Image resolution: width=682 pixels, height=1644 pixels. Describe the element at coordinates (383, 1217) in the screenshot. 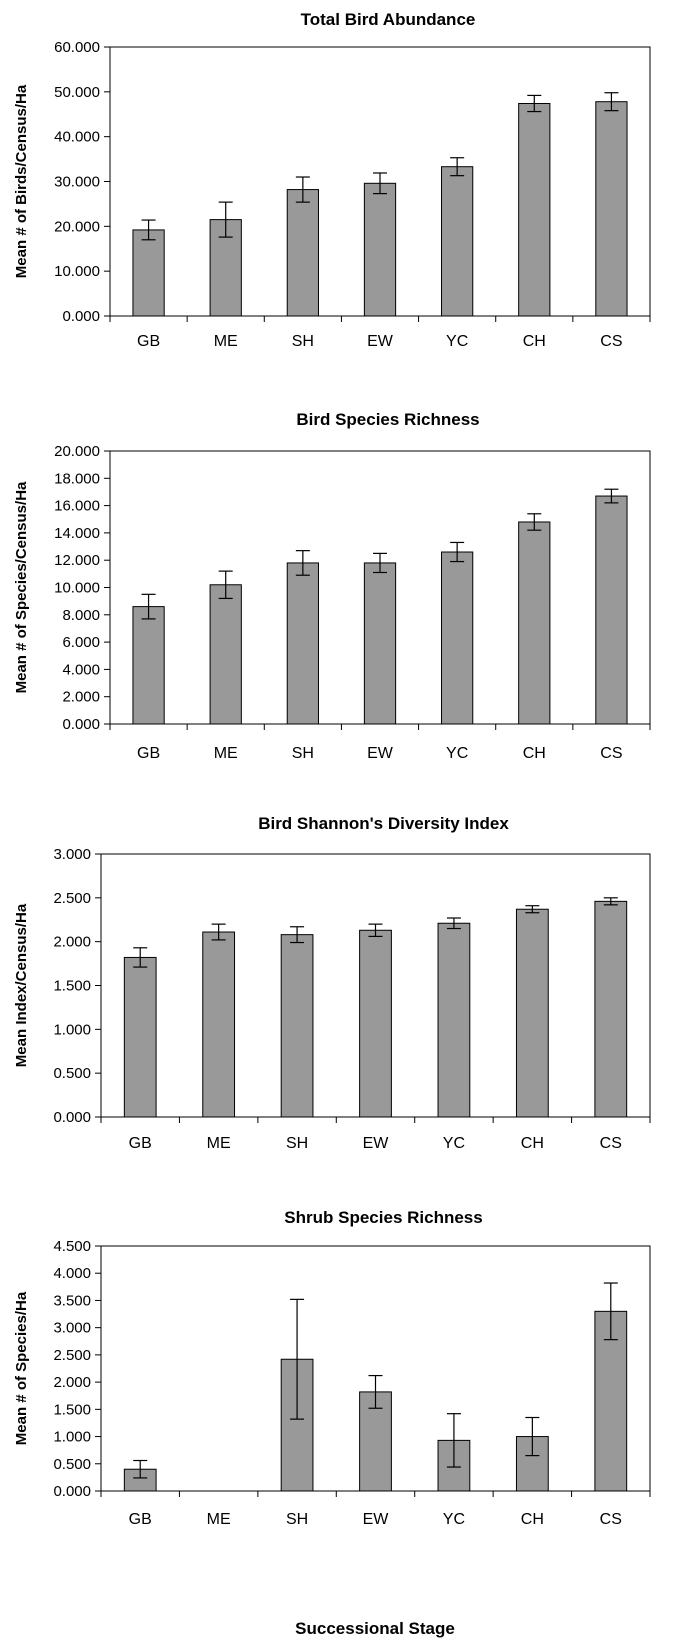

I see `chart-title: Shrub Species Richness` at that location.